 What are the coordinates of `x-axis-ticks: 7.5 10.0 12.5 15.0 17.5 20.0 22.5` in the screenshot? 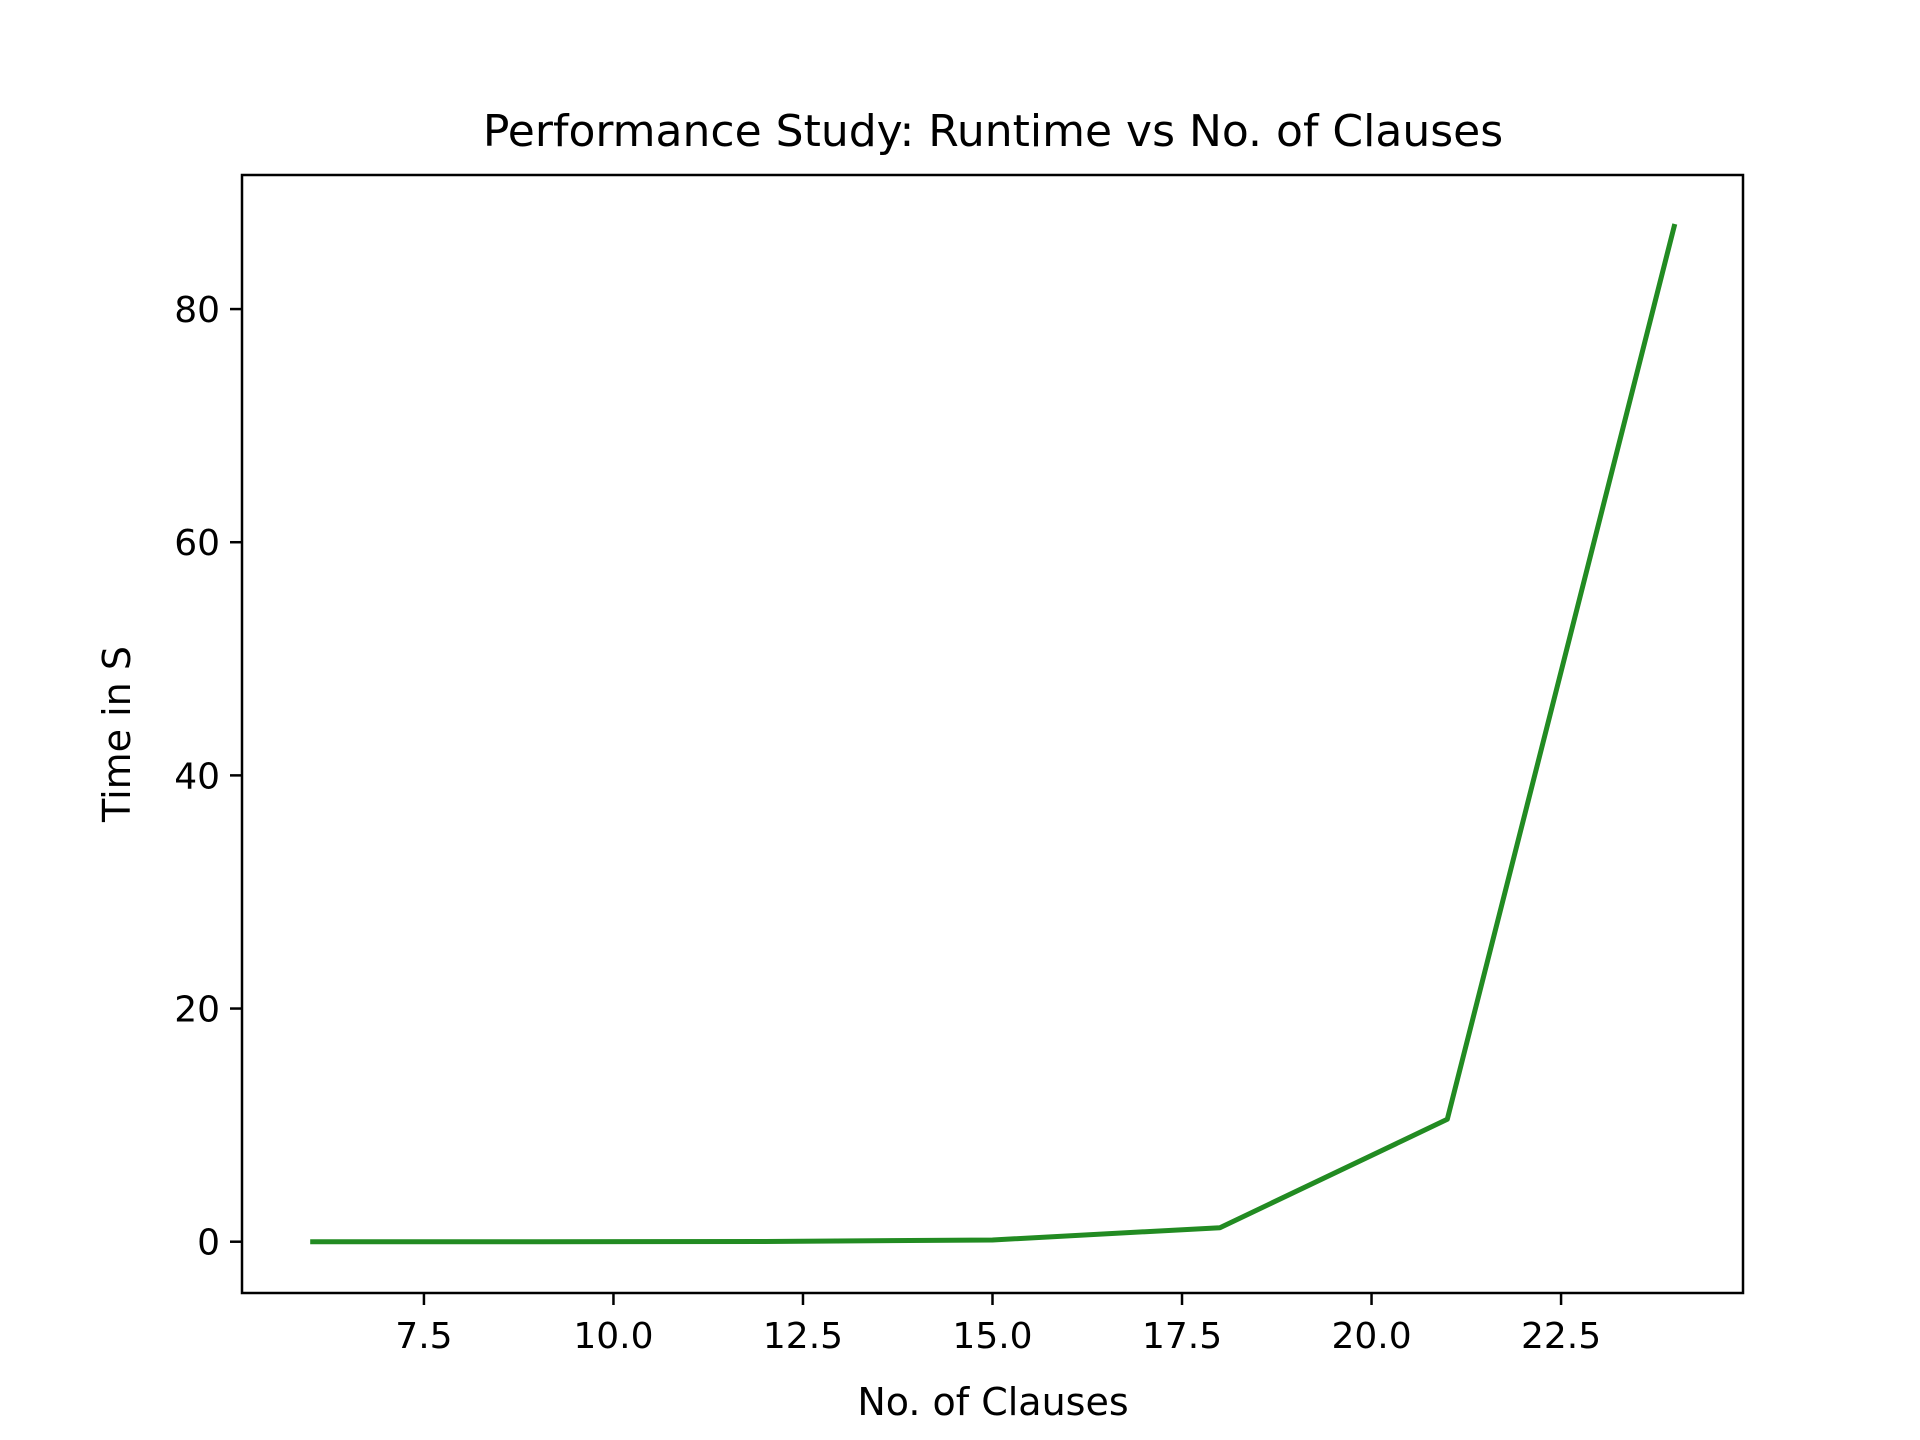 It's located at (998, 1325).